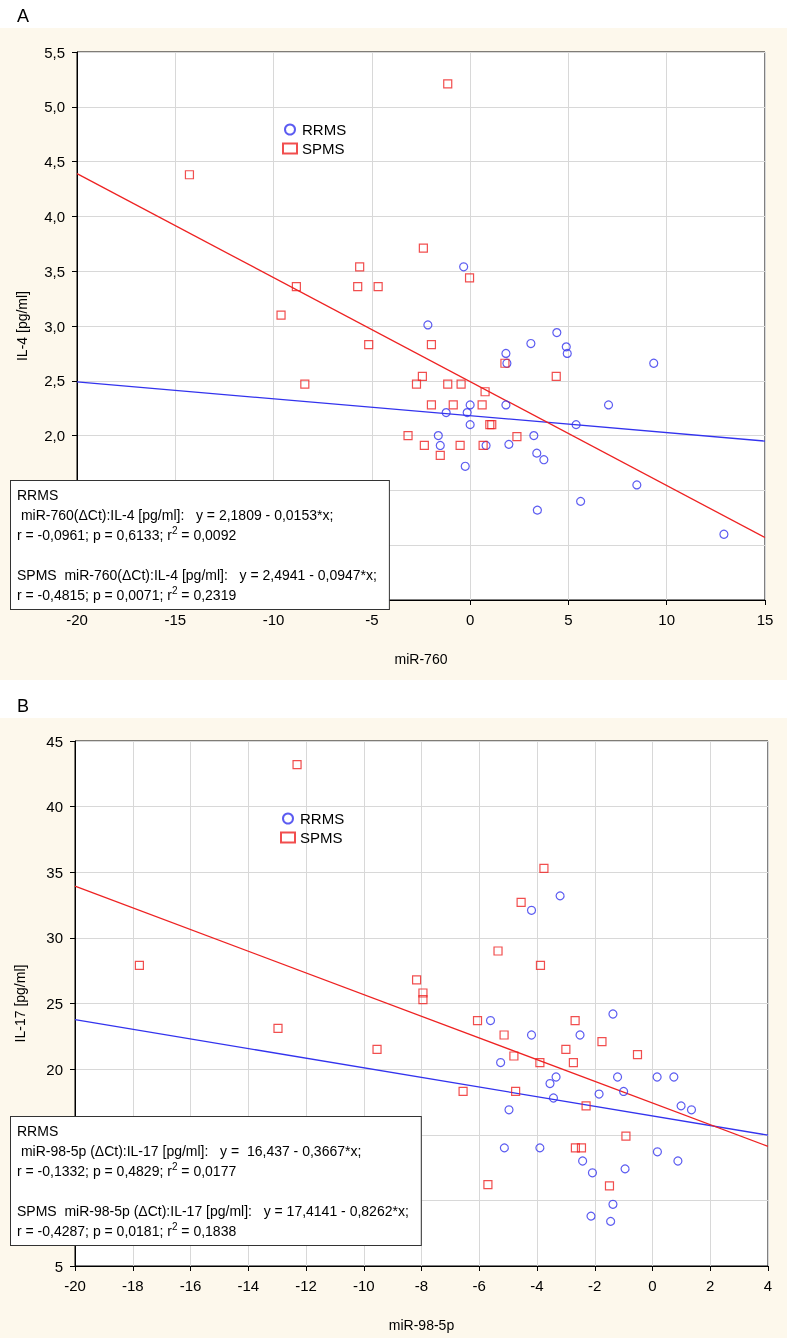 The width and height of the screenshot is (787, 1338). What do you see at coordinates (175, 619) in the screenshot?
I see `x-tick-label: -15` at bounding box center [175, 619].